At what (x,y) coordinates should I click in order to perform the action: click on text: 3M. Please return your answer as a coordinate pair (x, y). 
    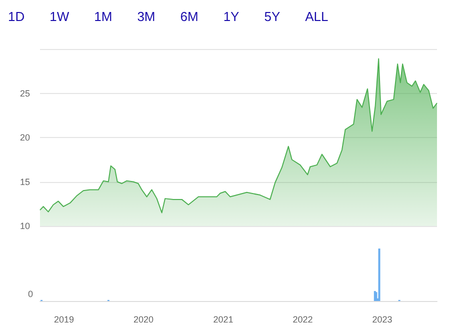
    Looking at the image, I should click on (146, 17).